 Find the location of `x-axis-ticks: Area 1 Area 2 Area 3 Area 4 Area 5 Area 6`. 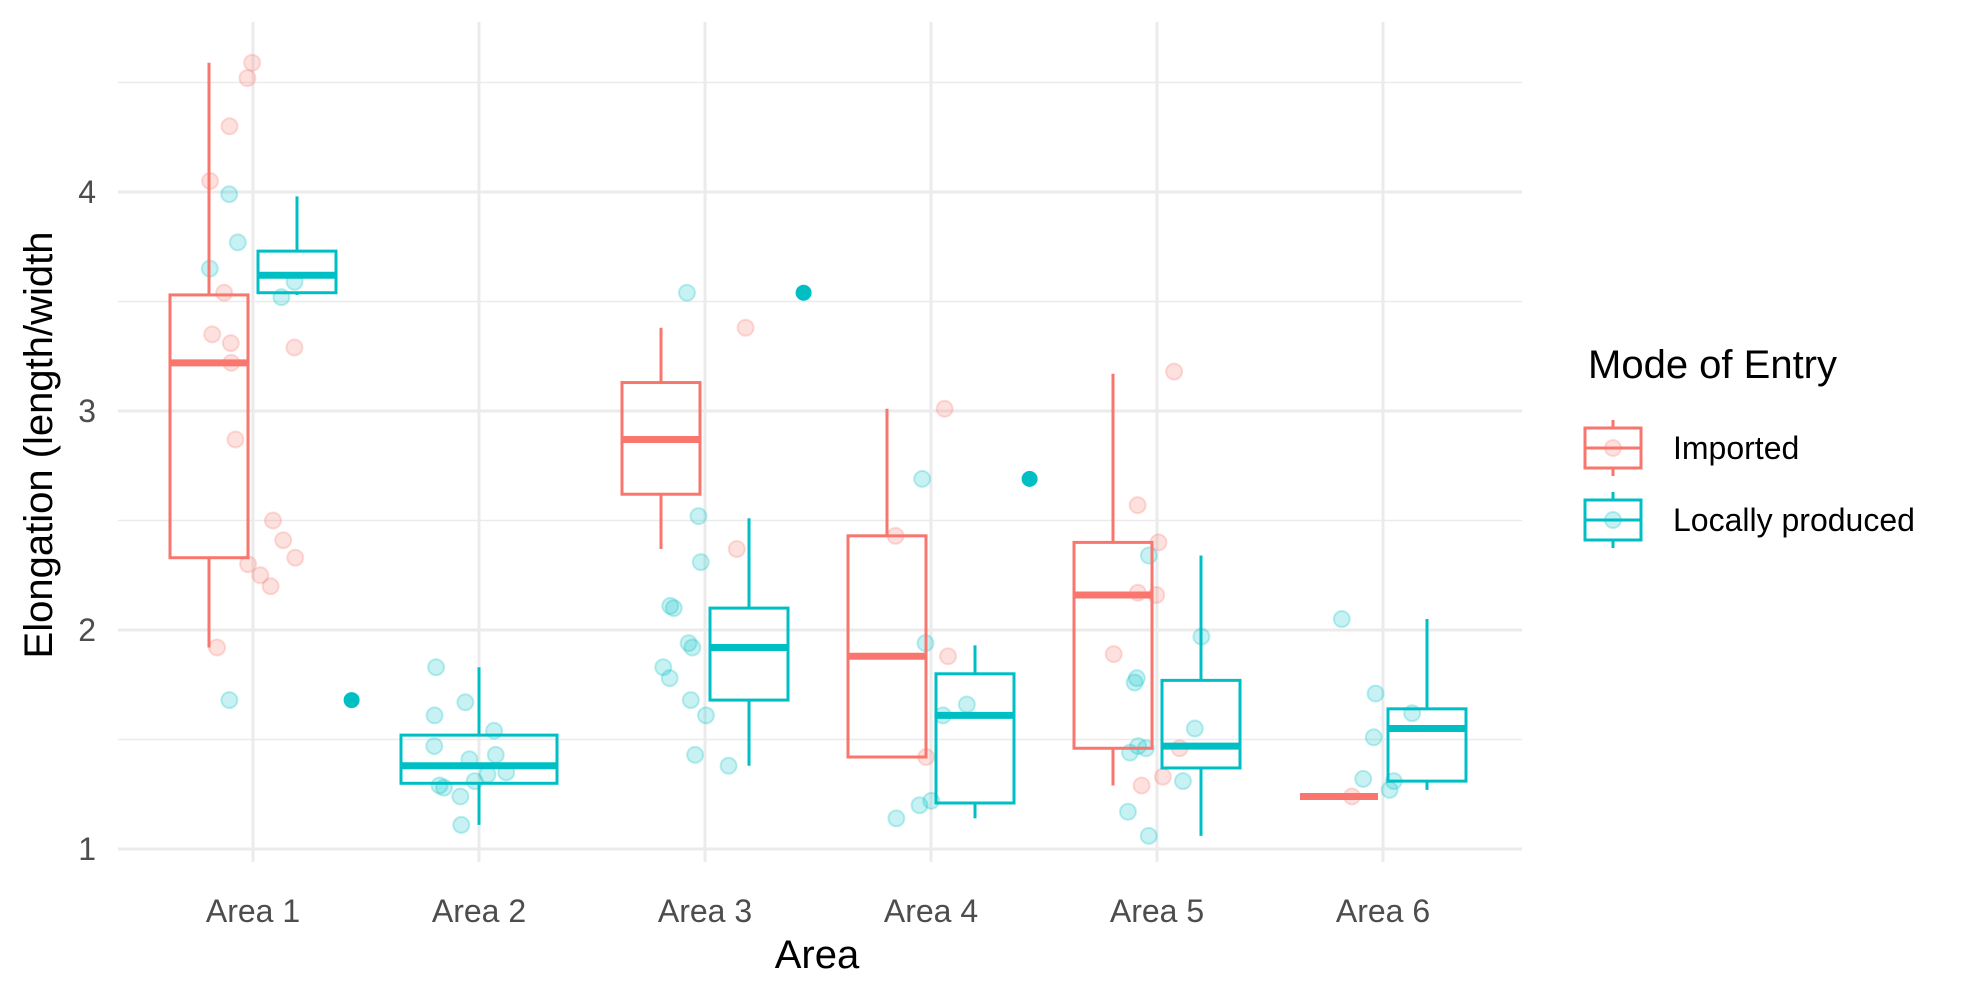

x-axis-ticks: Area 1 Area 2 Area 3 Area 4 Area 5 Area 6 is located at coordinates (818, 911).